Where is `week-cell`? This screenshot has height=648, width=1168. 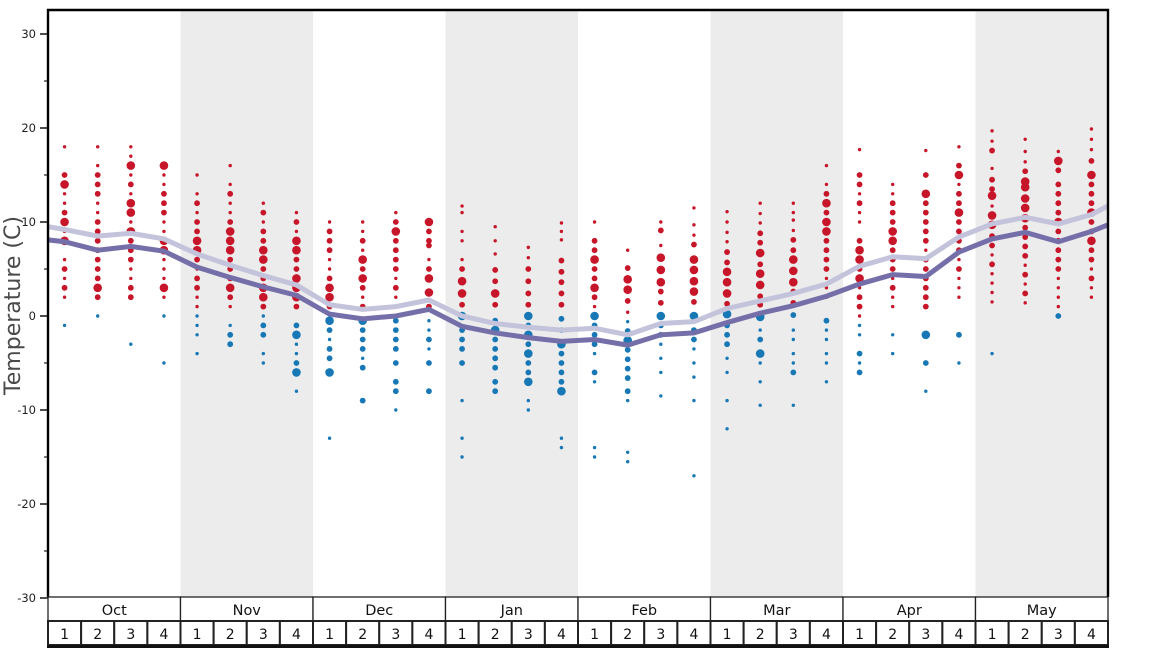
week-cell is located at coordinates (131, 633).